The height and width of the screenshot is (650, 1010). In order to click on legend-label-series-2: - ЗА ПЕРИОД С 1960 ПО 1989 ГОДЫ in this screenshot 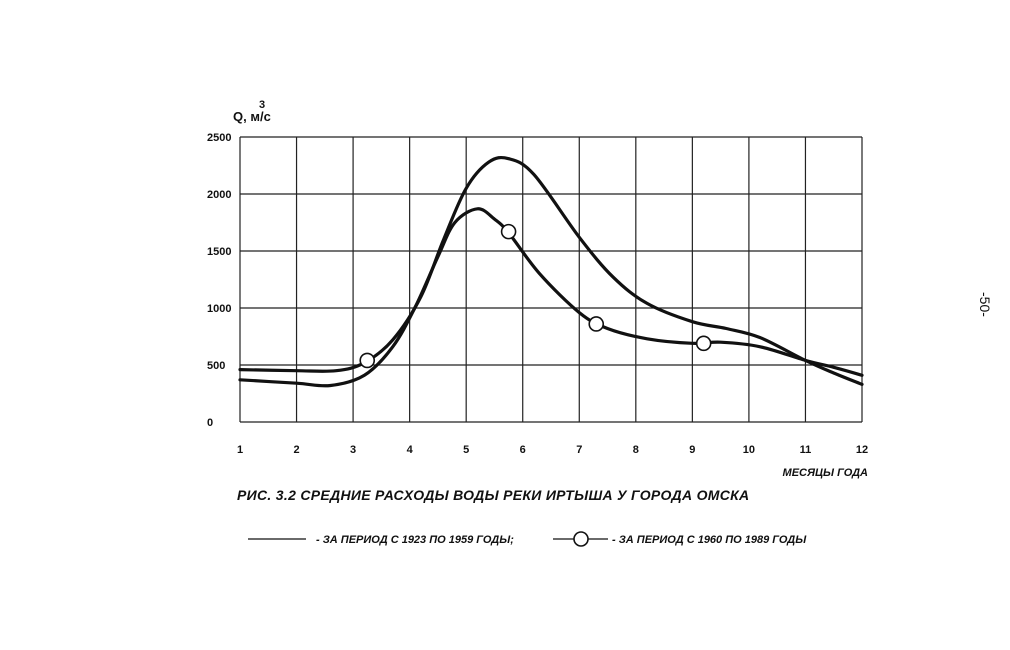, I will do `click(709, 540)`.